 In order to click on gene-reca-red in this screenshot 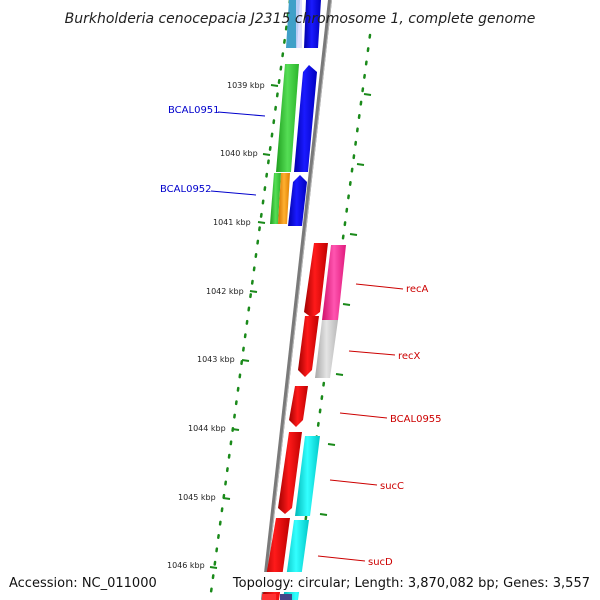, I will do `click(316, 280)`.